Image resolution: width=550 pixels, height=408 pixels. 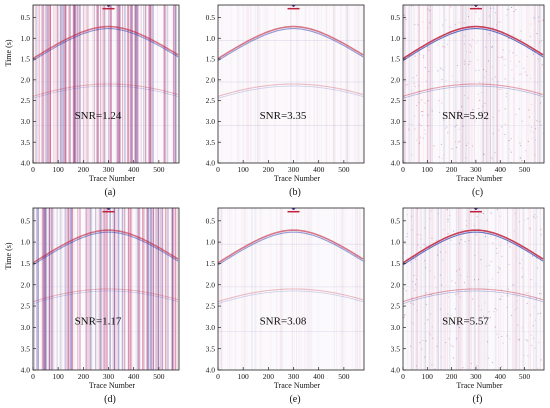 I want to click on reflection-event, so click(x=291, y=295).